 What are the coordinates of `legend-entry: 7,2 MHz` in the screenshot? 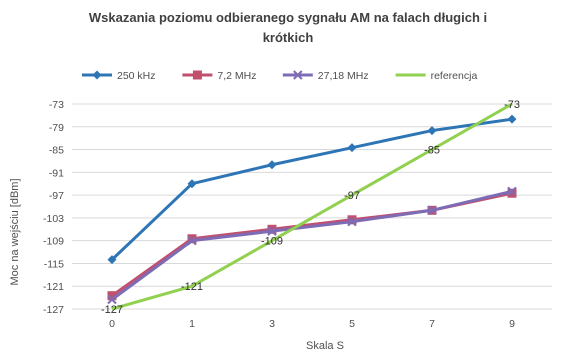 It's located at (219, 76).